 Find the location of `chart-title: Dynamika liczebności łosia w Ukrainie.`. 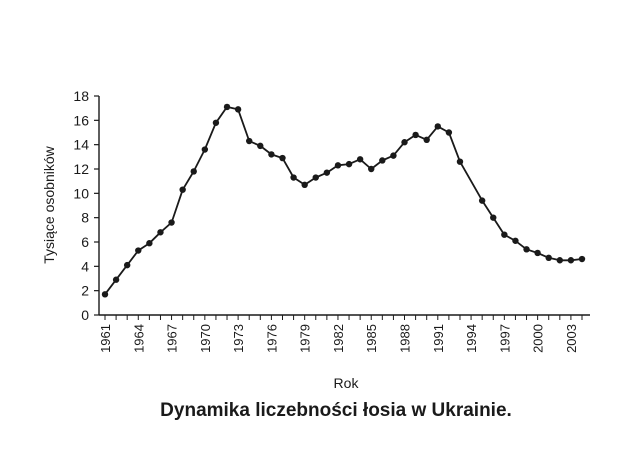

chart-title: Dynamika liczebności łosia w Ukrainie. is located at coordinates (336, 410).